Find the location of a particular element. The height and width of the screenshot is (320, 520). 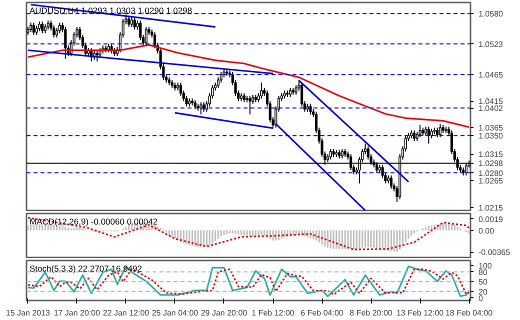

x-tick-label: 22 Jan 12:00 is located at coordinates (126, 313).